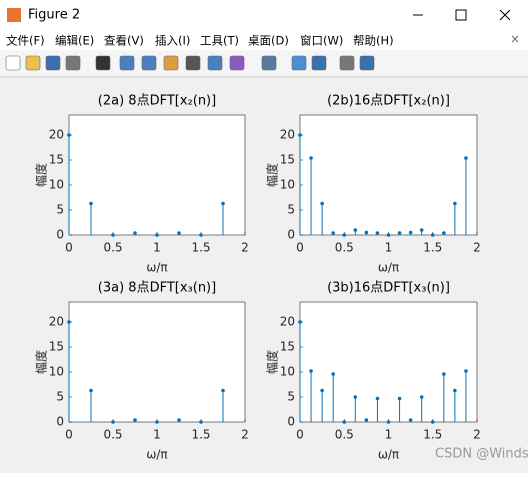 This screenshot has height=477, width=528. What do you see at coordinates (388, 288) in the screenshot?
I see `chart-title: (3b)16点DFT[x₃(n)]` at bounding box center [388, 288].